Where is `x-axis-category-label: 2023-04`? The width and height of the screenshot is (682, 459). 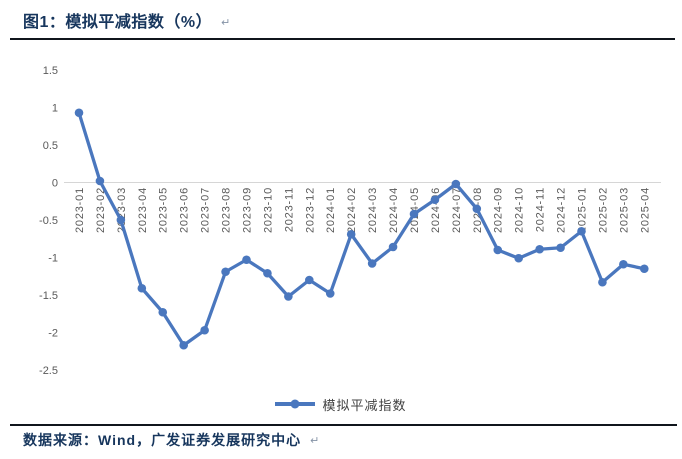
x-axis-category-label: 2023-04 is located at coordinates (143, 210).